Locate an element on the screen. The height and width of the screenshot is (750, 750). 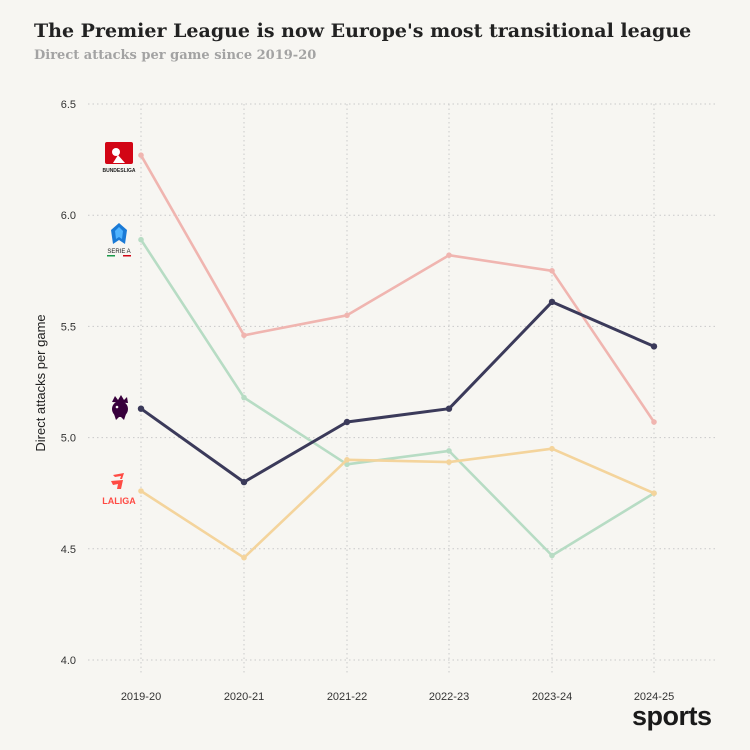
y-axis-label: Direct attacks per game is located at coordinates (40, 382).